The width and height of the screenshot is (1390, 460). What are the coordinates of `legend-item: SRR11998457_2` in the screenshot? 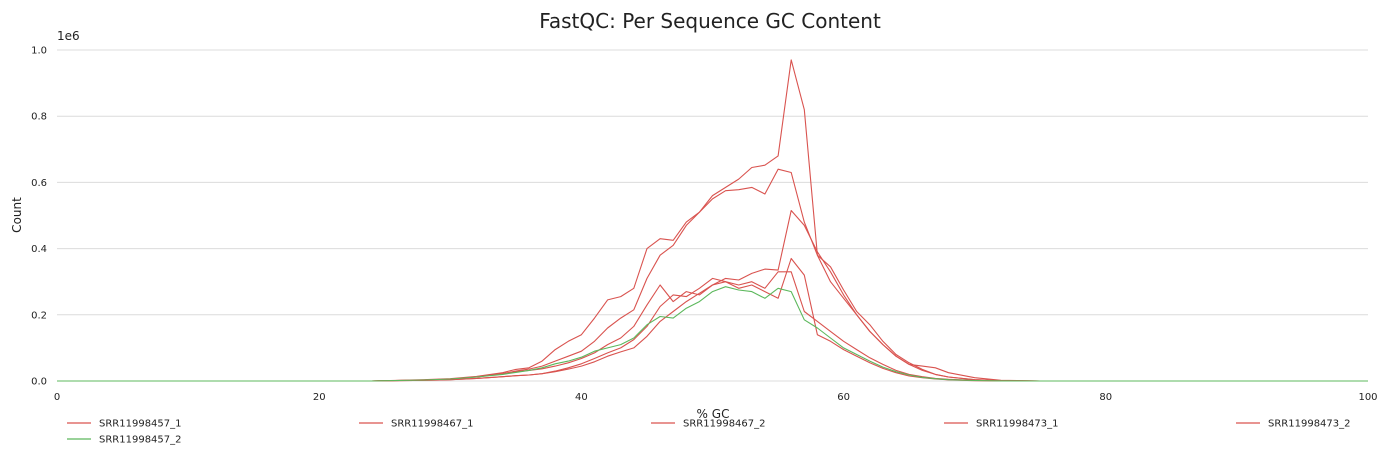 It's located at (124, 440).